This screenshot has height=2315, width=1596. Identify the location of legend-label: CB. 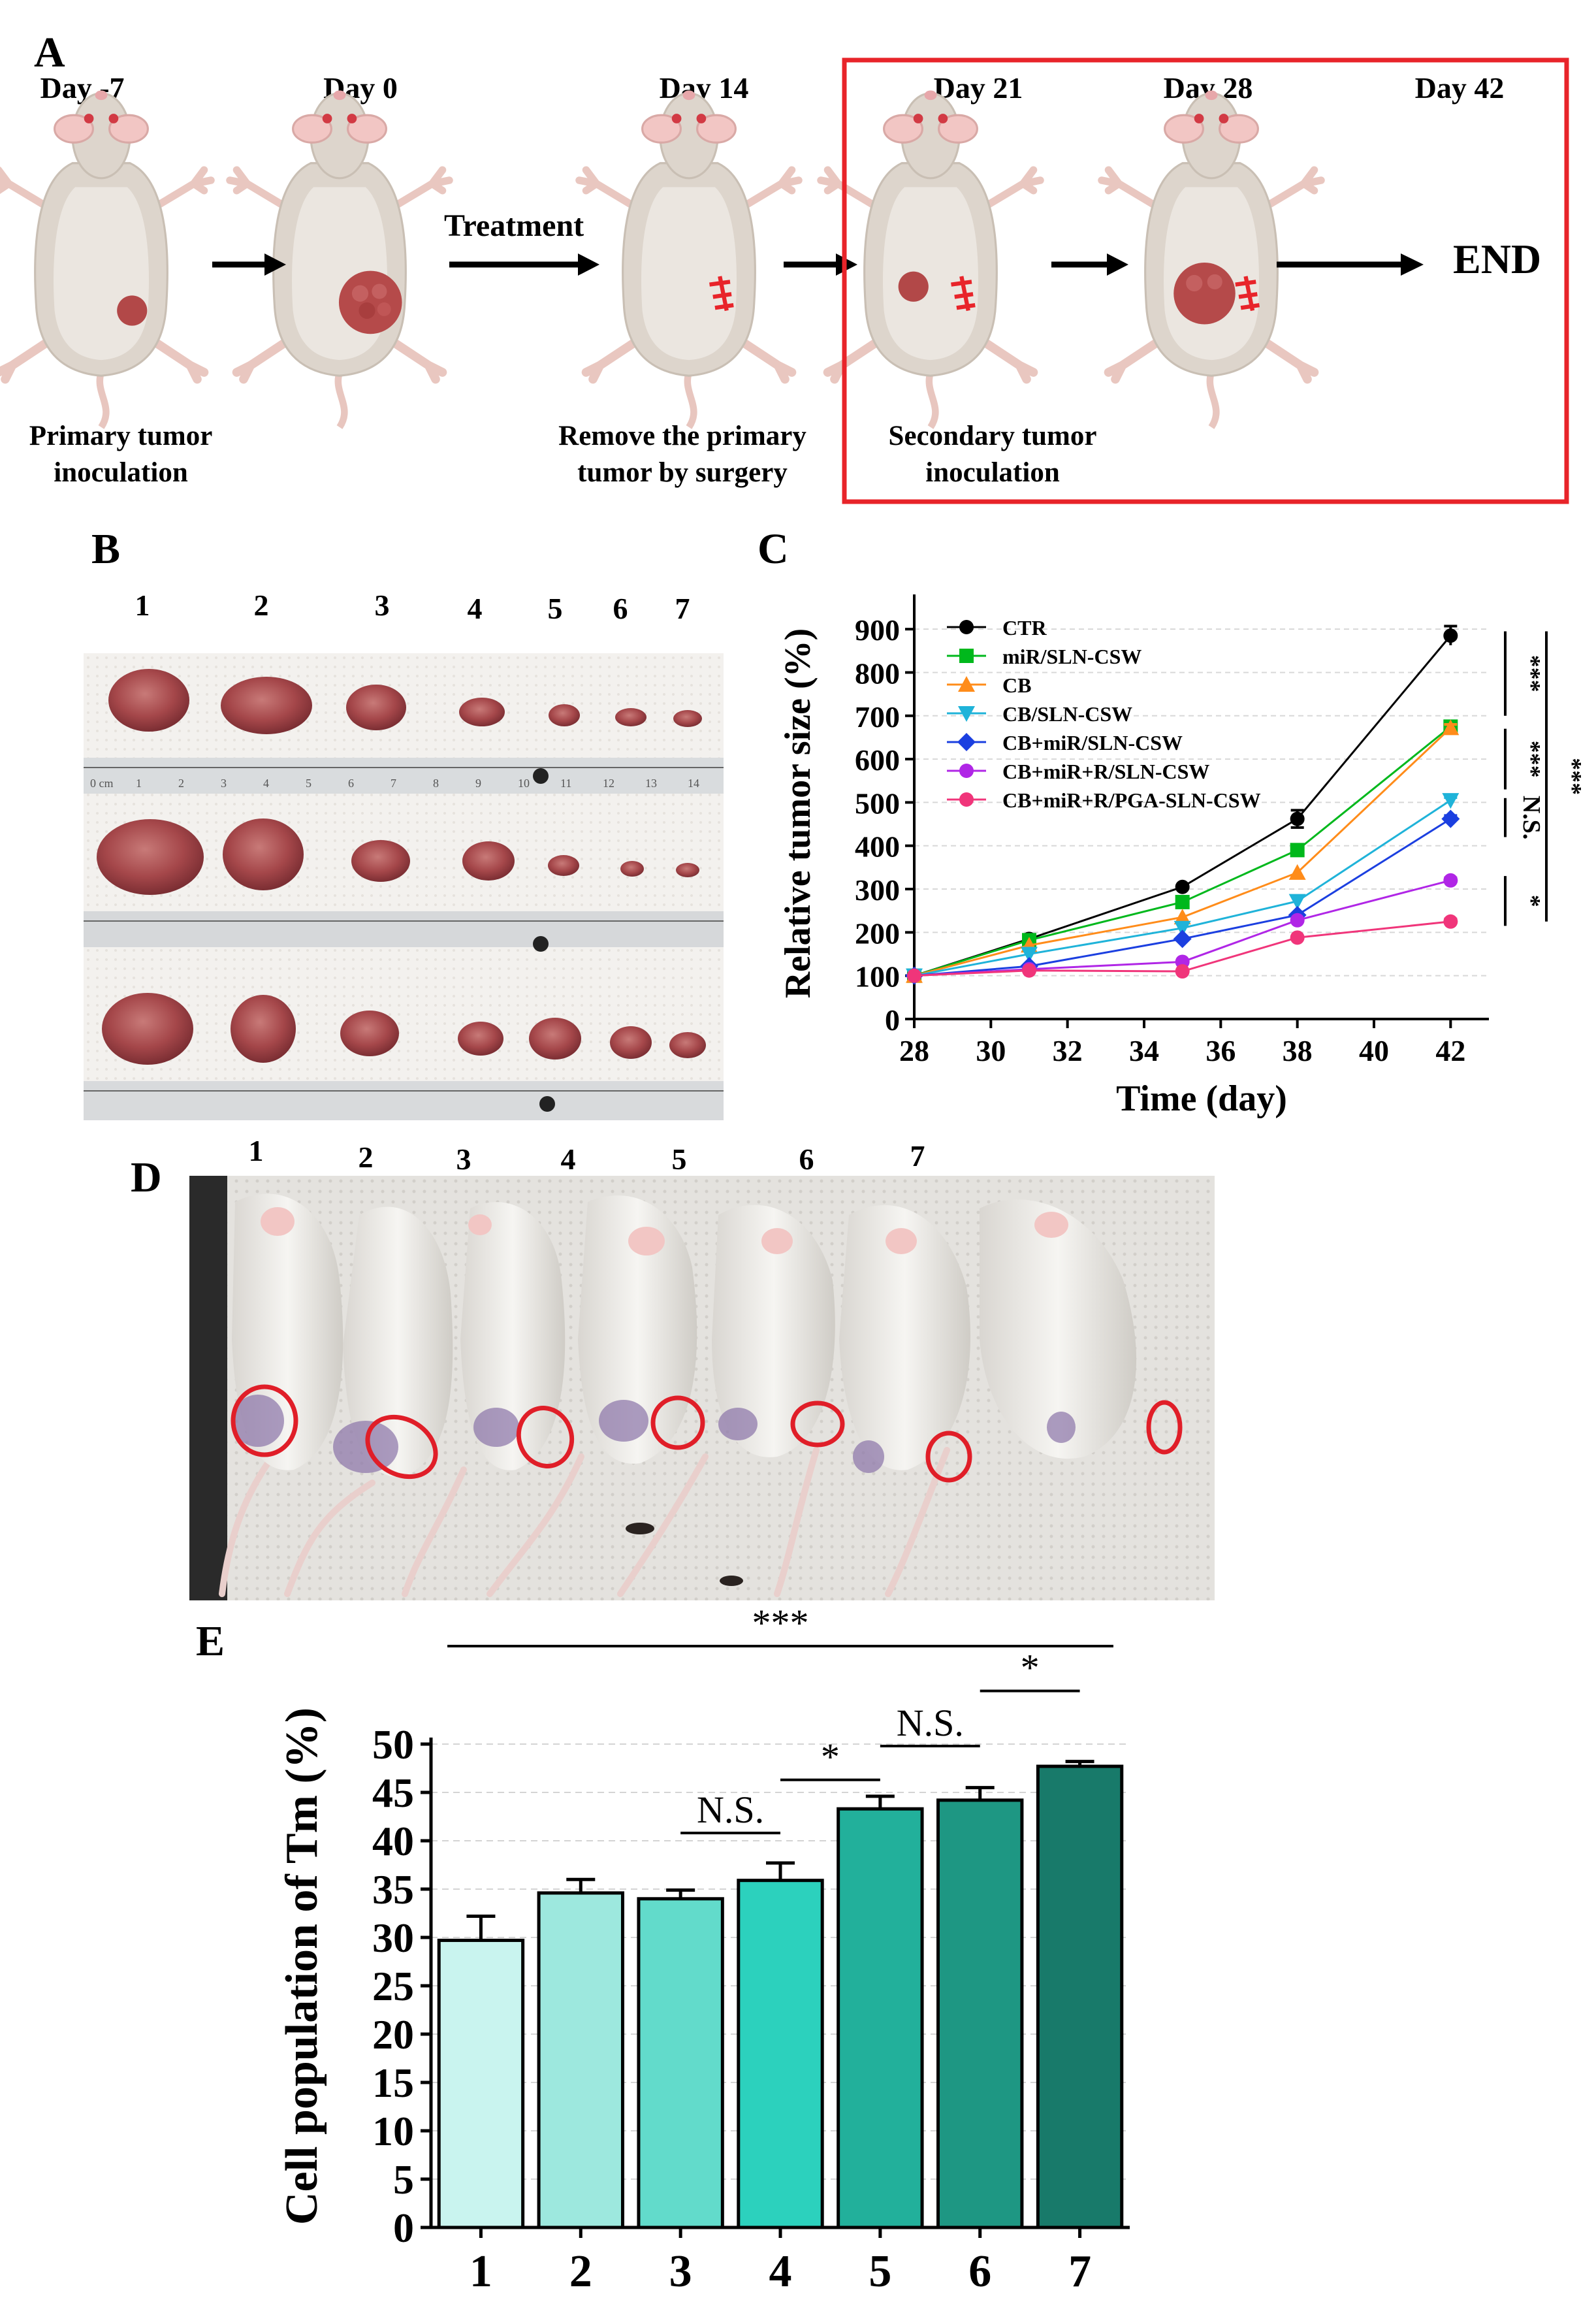
(1016, 685).